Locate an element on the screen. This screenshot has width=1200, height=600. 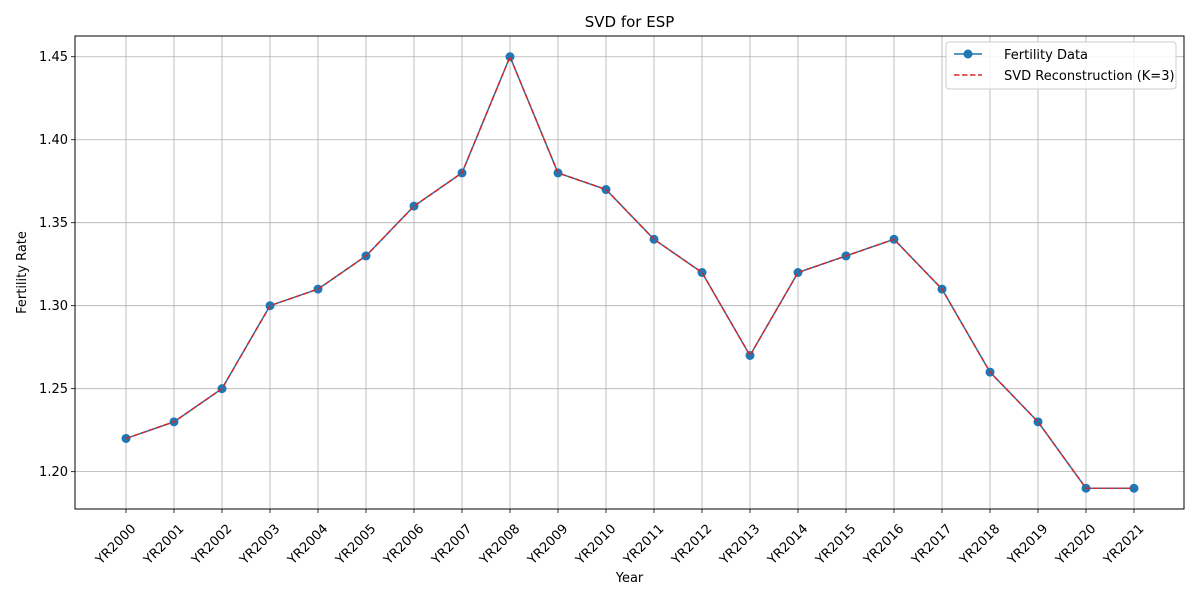
legend: Fertility Data SVD Reconstruction (K=3) is located at coordinates (1061, 65).